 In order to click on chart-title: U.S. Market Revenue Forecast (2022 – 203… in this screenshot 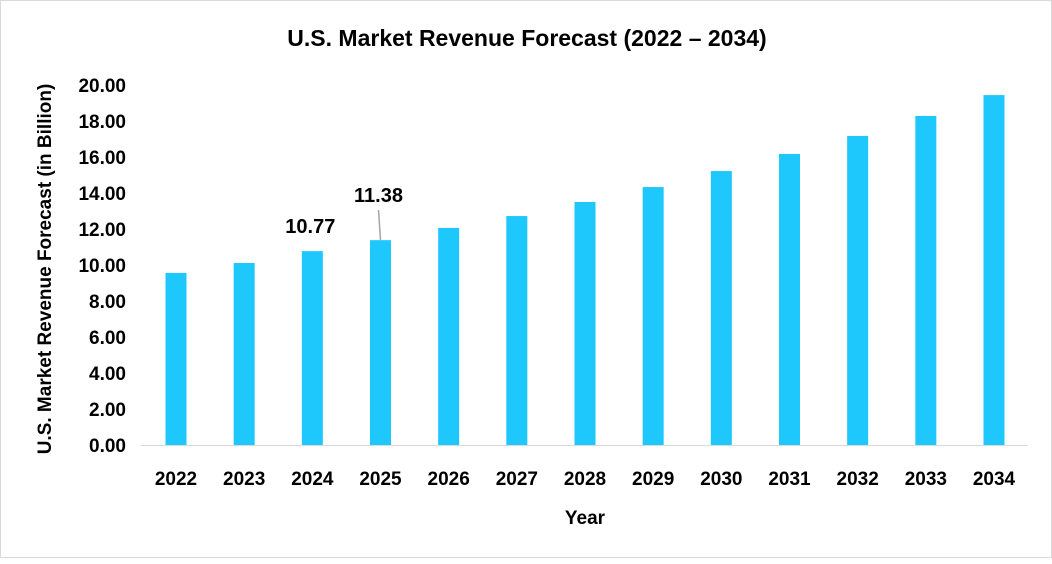, I will do `click(526, 38)`.